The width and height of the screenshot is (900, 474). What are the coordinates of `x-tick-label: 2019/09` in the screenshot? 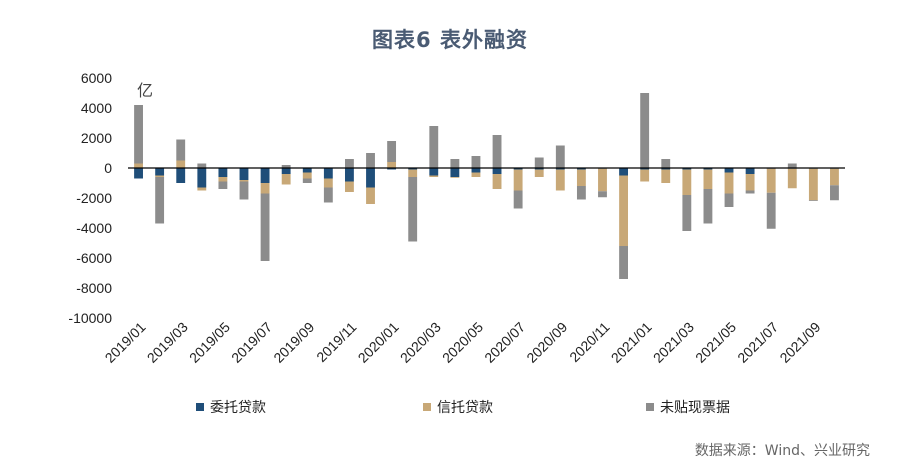 It's located at (293, 342).